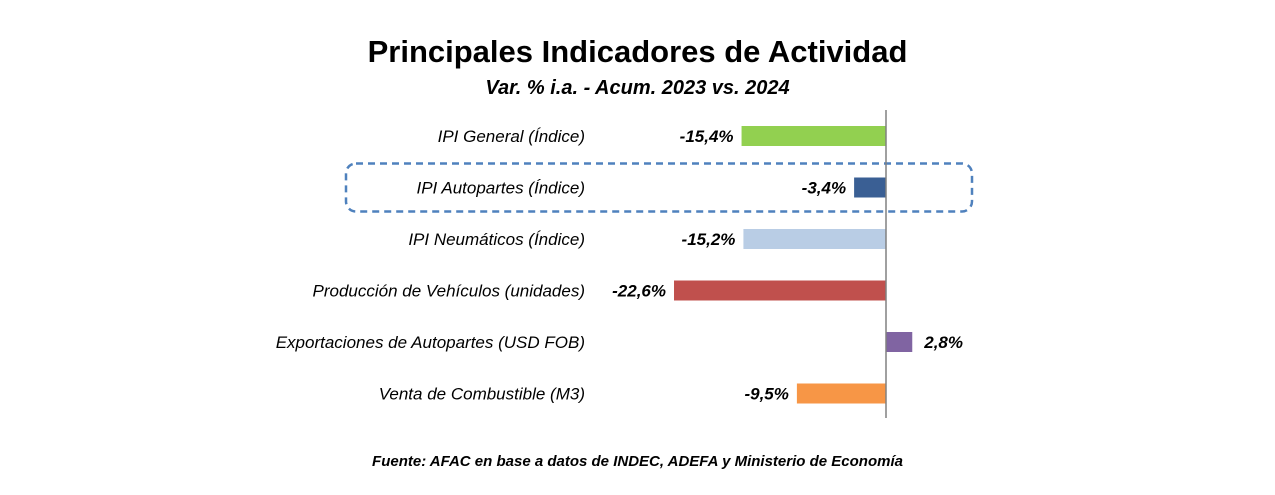 Image resolution: width=1275 pixels, height=495 pixels. What do you see at coordinates (449, 291) in the screenshot?
I see `category-label: Producción de Vehículos (unidades)` at bounding box center [449, 291].